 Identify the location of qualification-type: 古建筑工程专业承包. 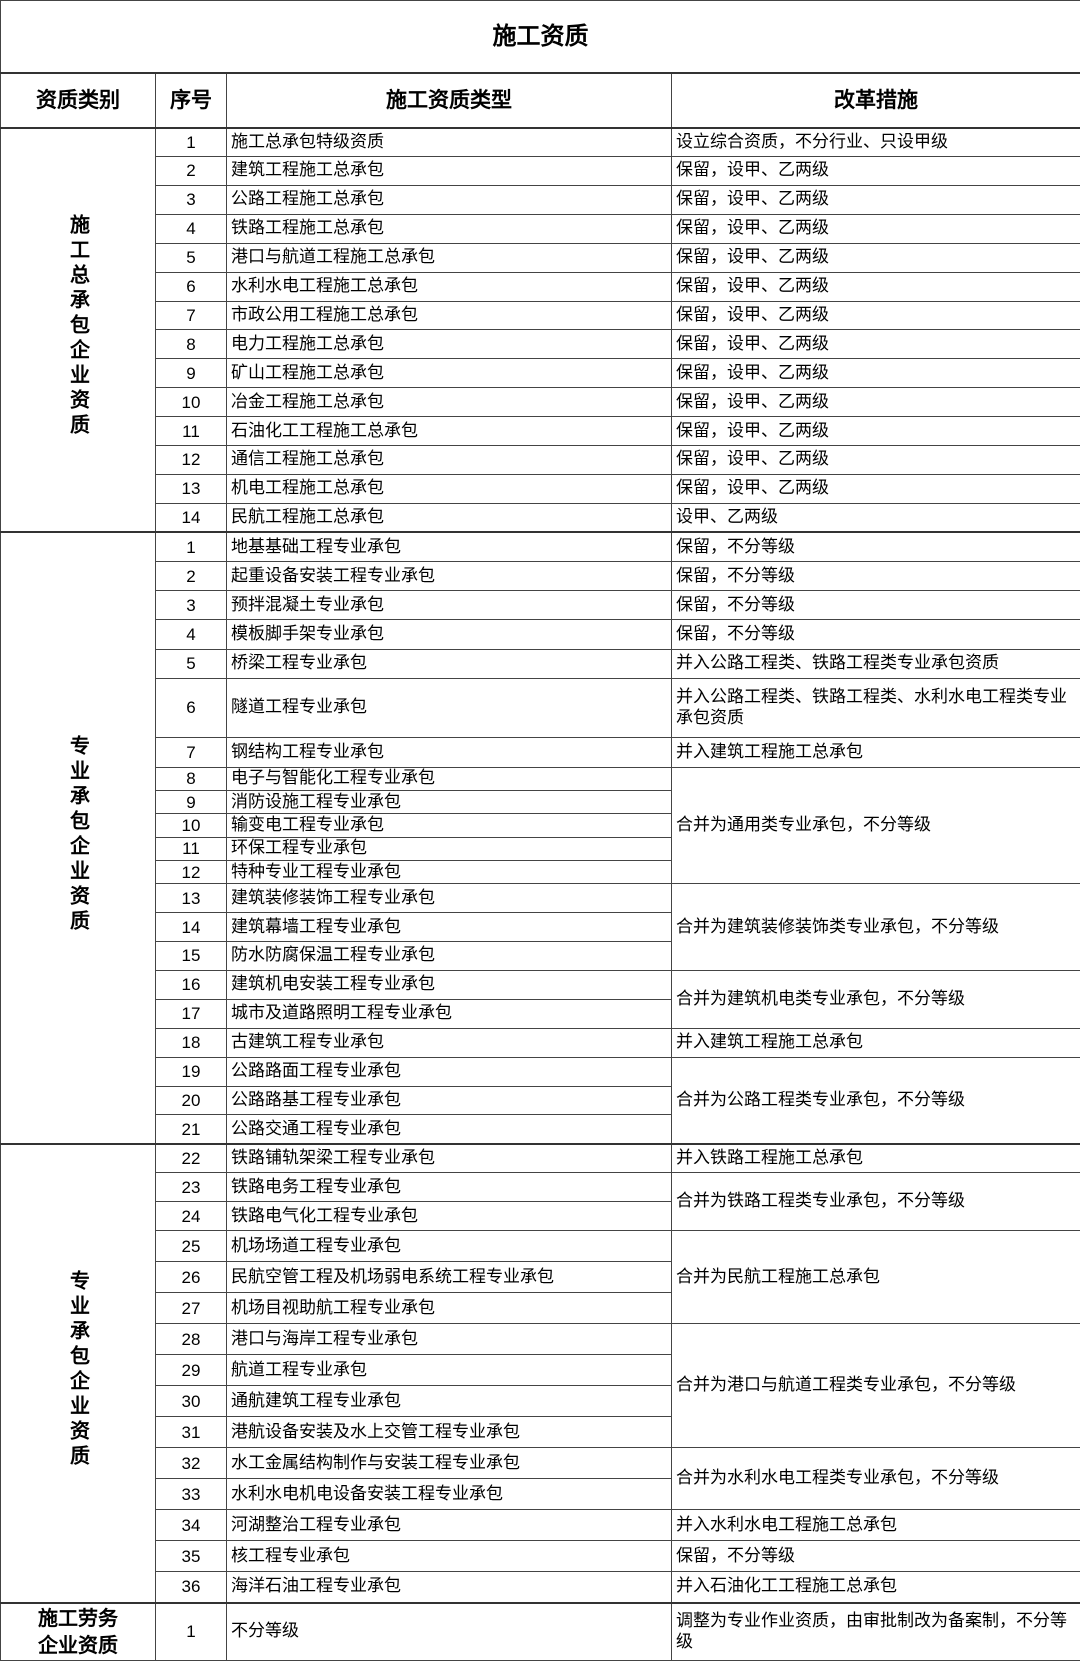
(449, 1042).